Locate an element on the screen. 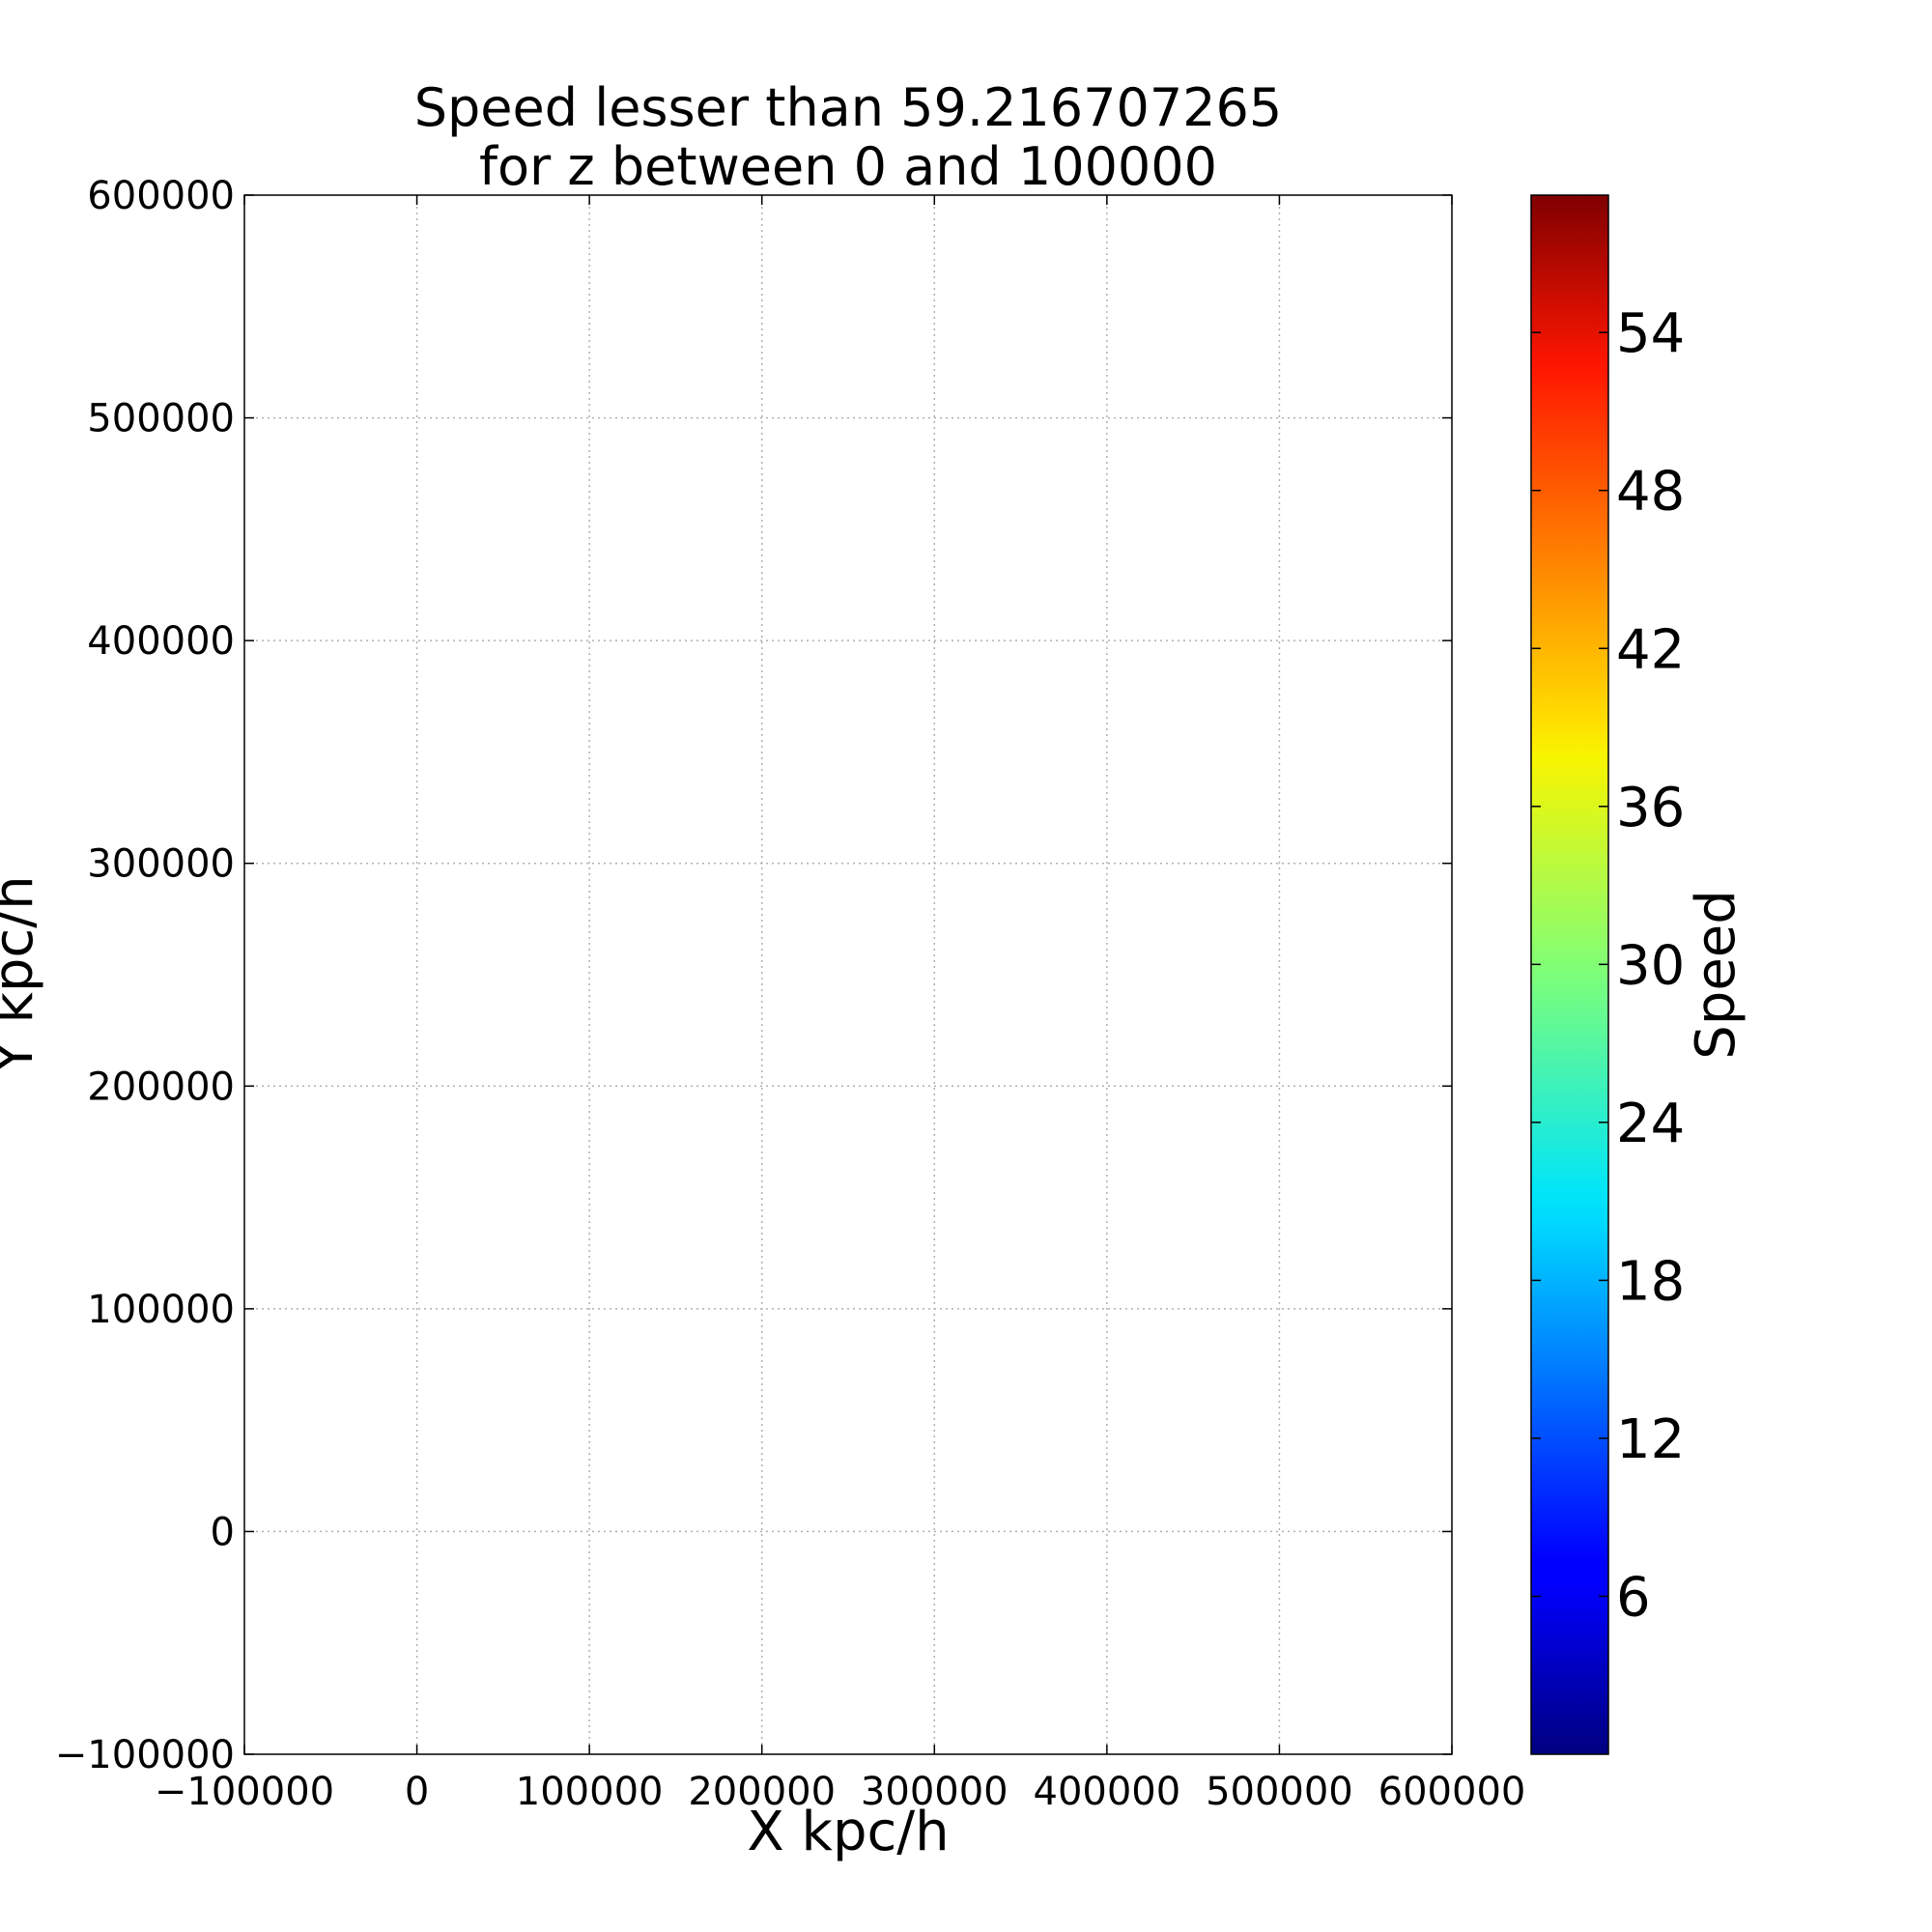 This screenshot has width=1932, height=1932. colorbar-tick-label: 18 is located at coordinates (1650, 1281).